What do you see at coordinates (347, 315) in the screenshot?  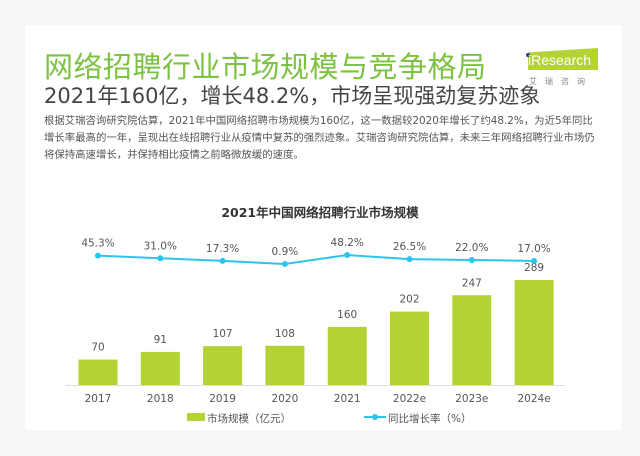 I see `bar-label-2021: 160` at bounding box center [347, 315].